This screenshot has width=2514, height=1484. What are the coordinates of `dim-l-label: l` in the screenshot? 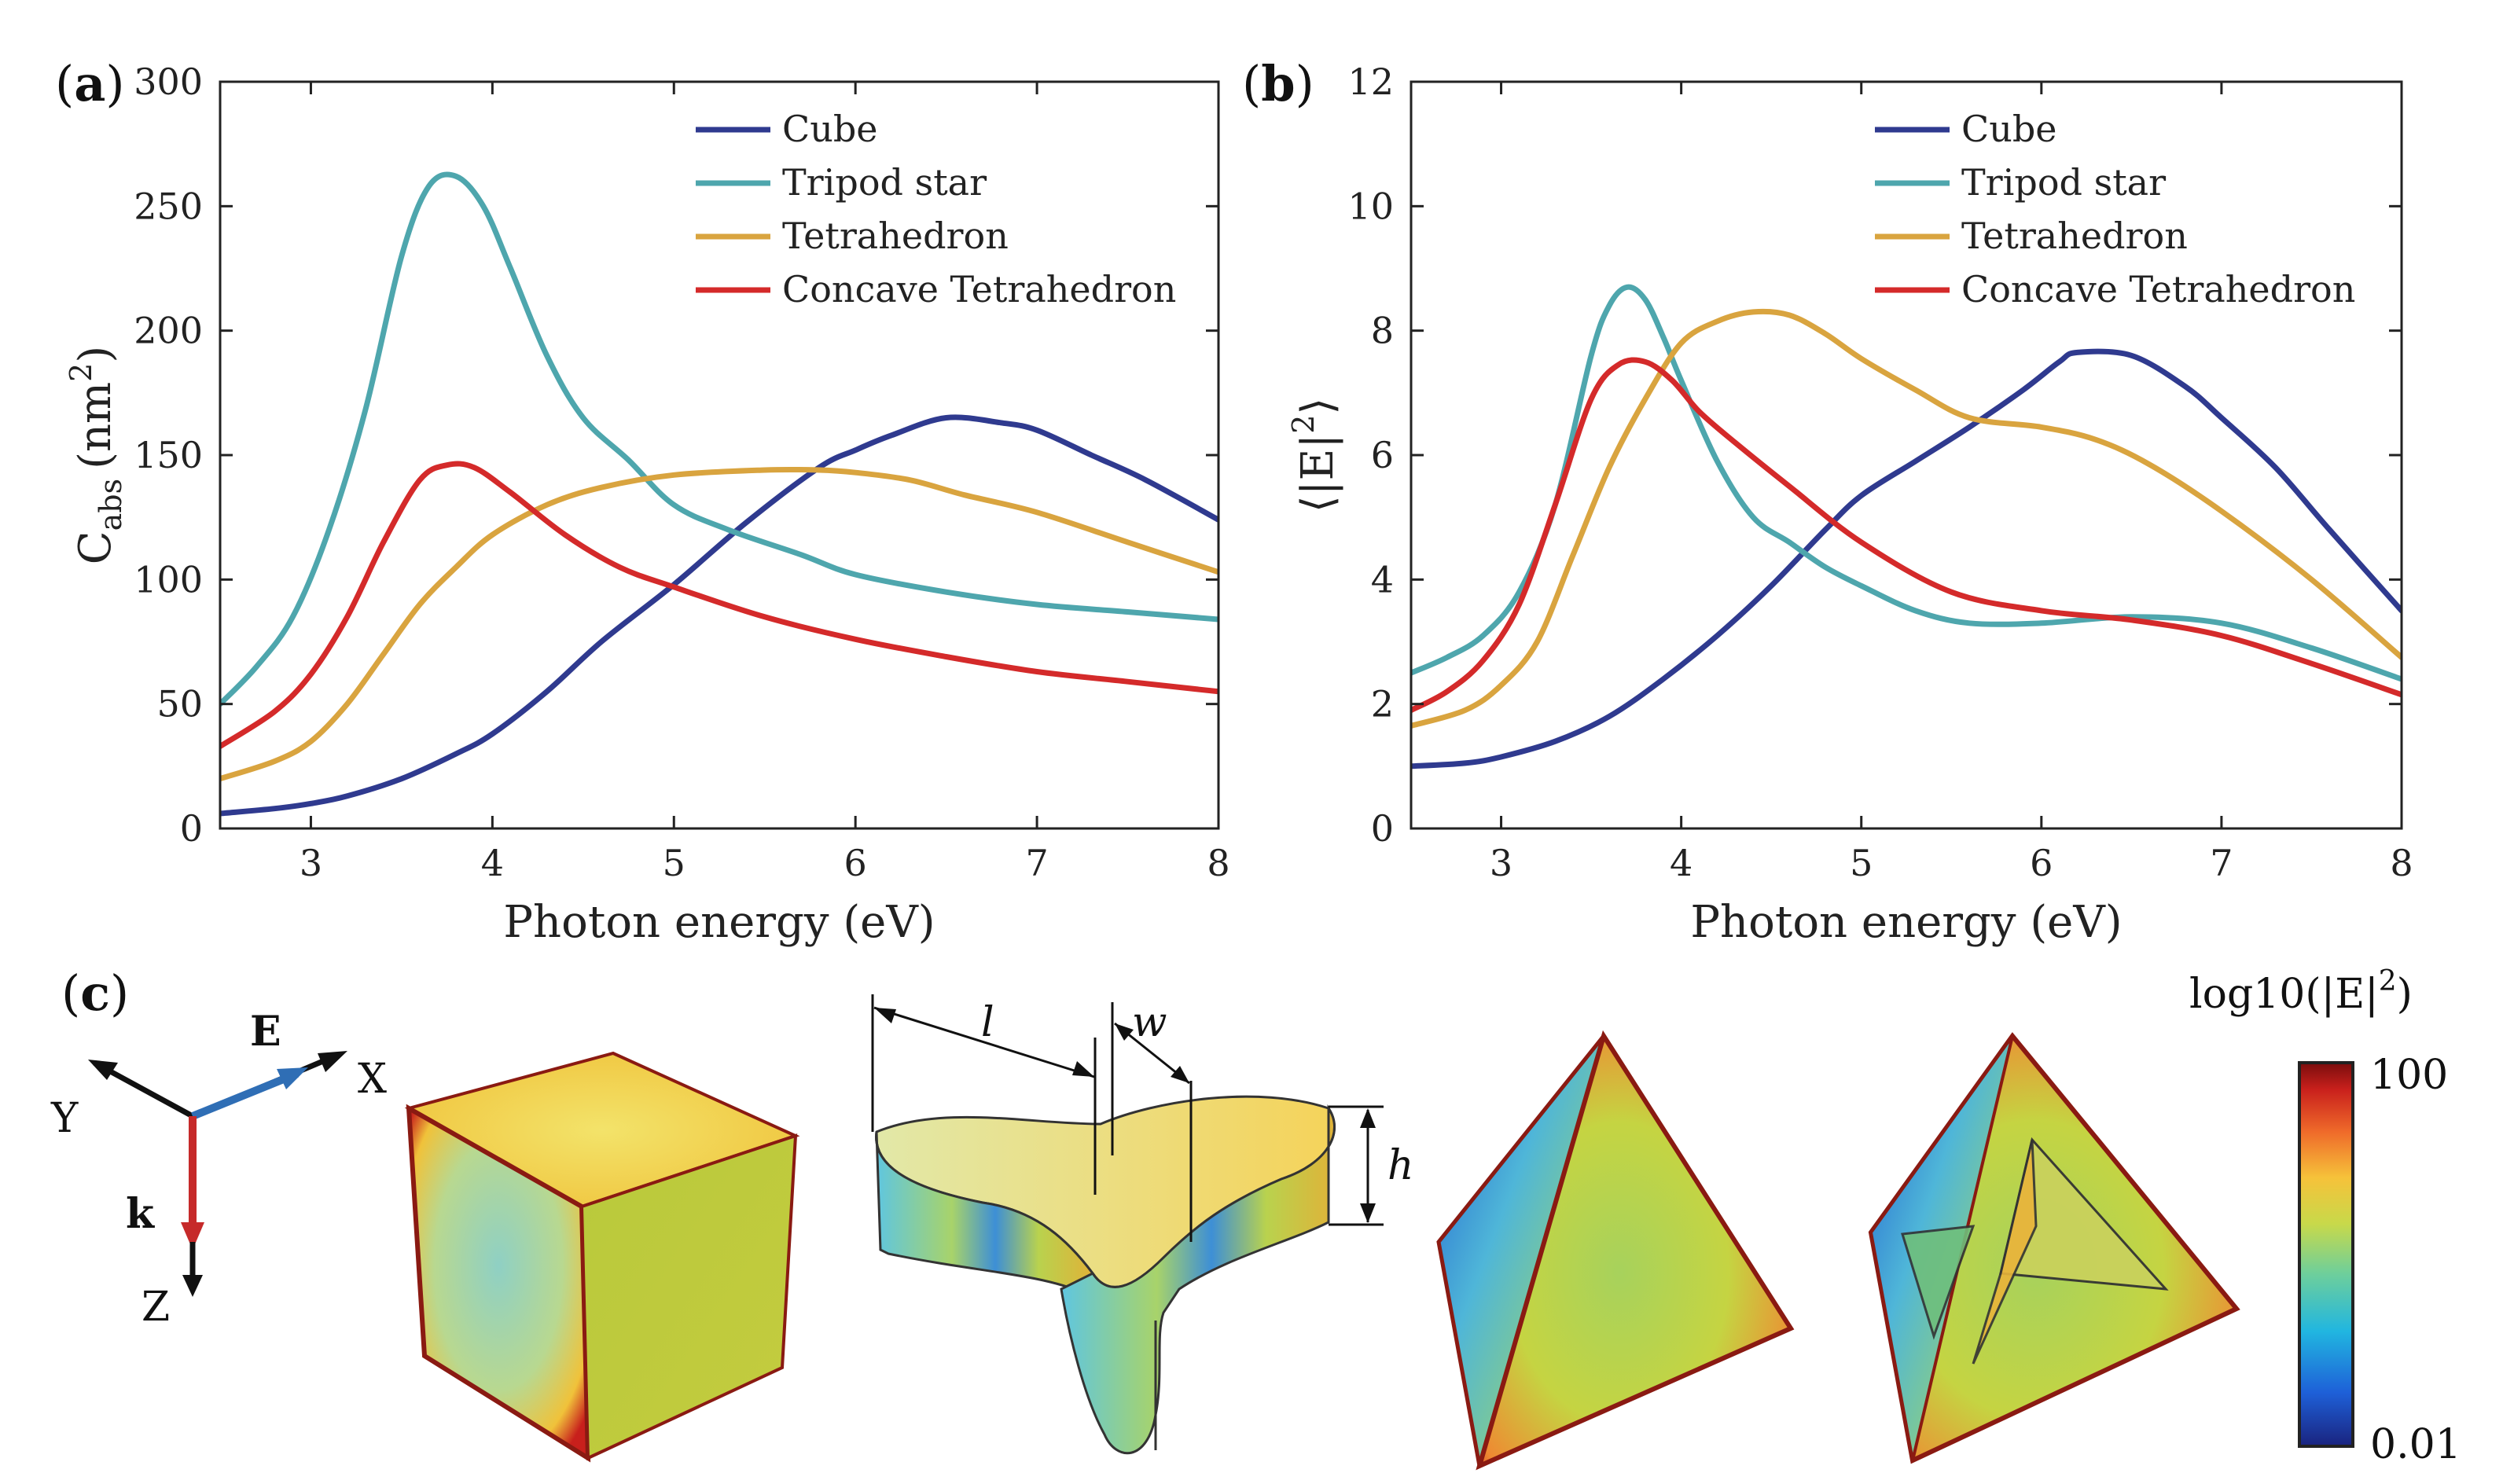 It's located at (987, 1022).